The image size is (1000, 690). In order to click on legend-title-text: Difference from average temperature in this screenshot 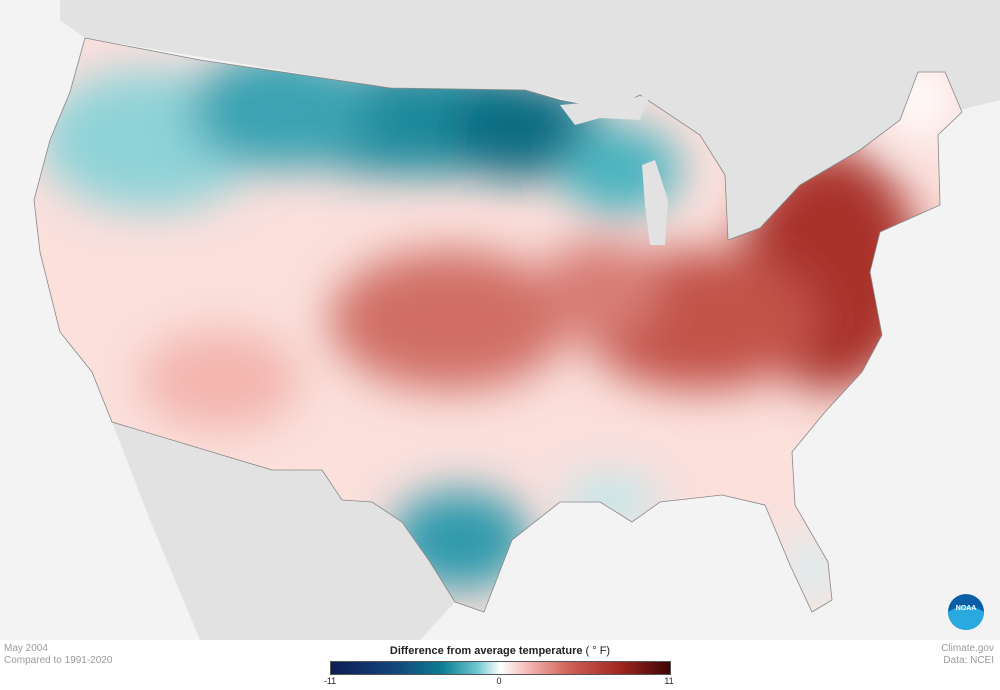, I will do `click(486, 651)`.